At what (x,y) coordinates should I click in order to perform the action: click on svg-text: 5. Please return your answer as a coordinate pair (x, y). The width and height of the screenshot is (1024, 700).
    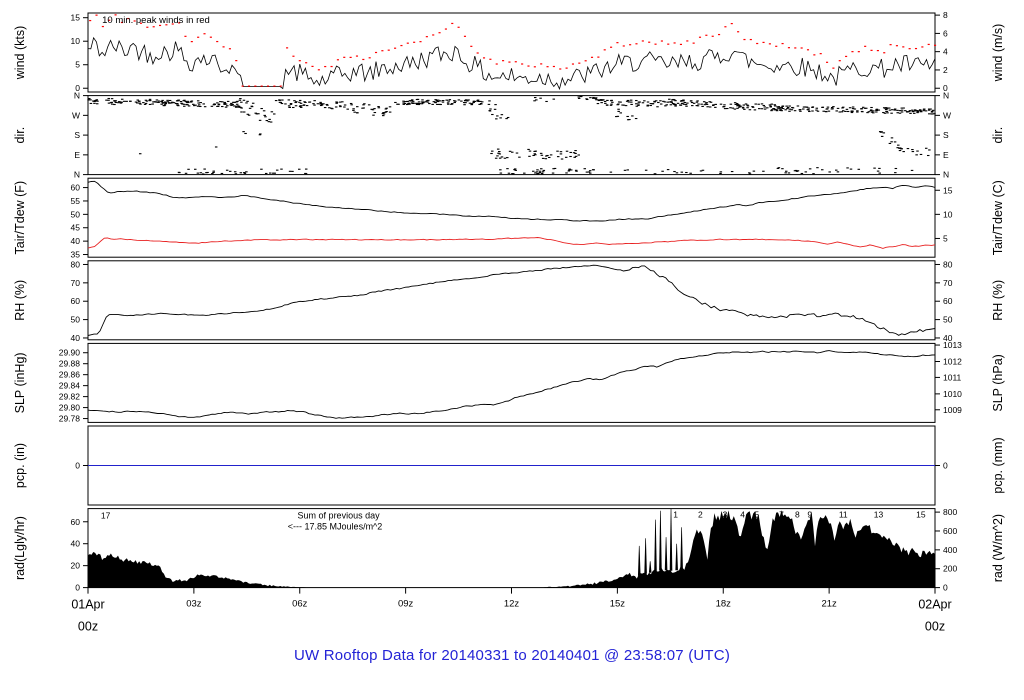
    Looking at the image, I should click on (945, 238).